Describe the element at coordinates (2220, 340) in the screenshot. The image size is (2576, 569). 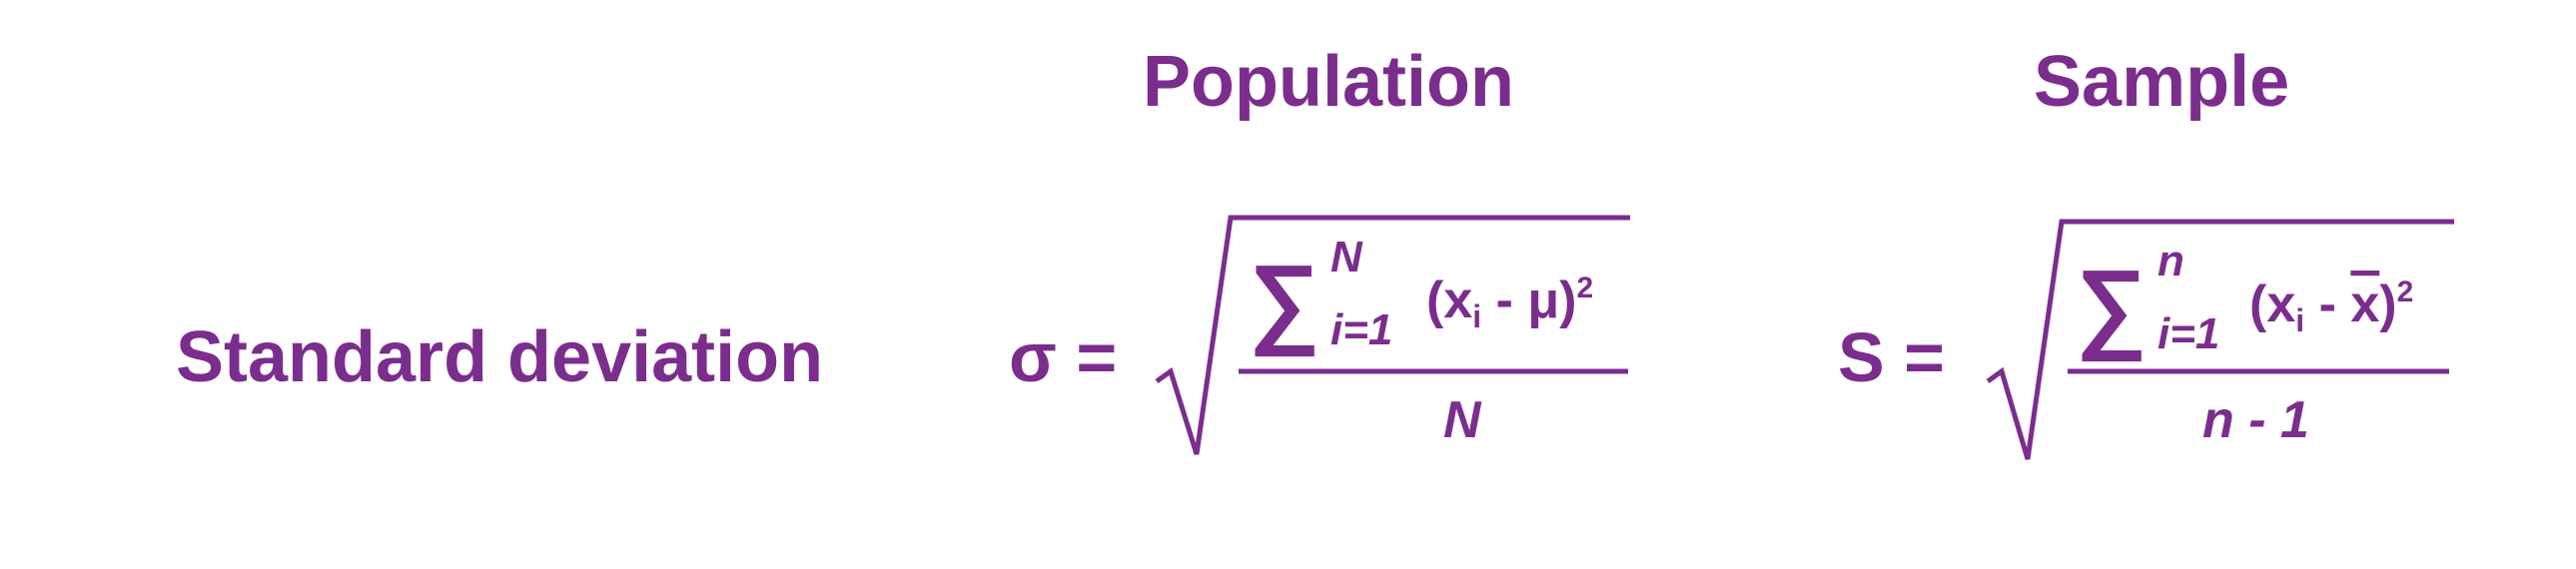
I see `sample-radical` at that location.